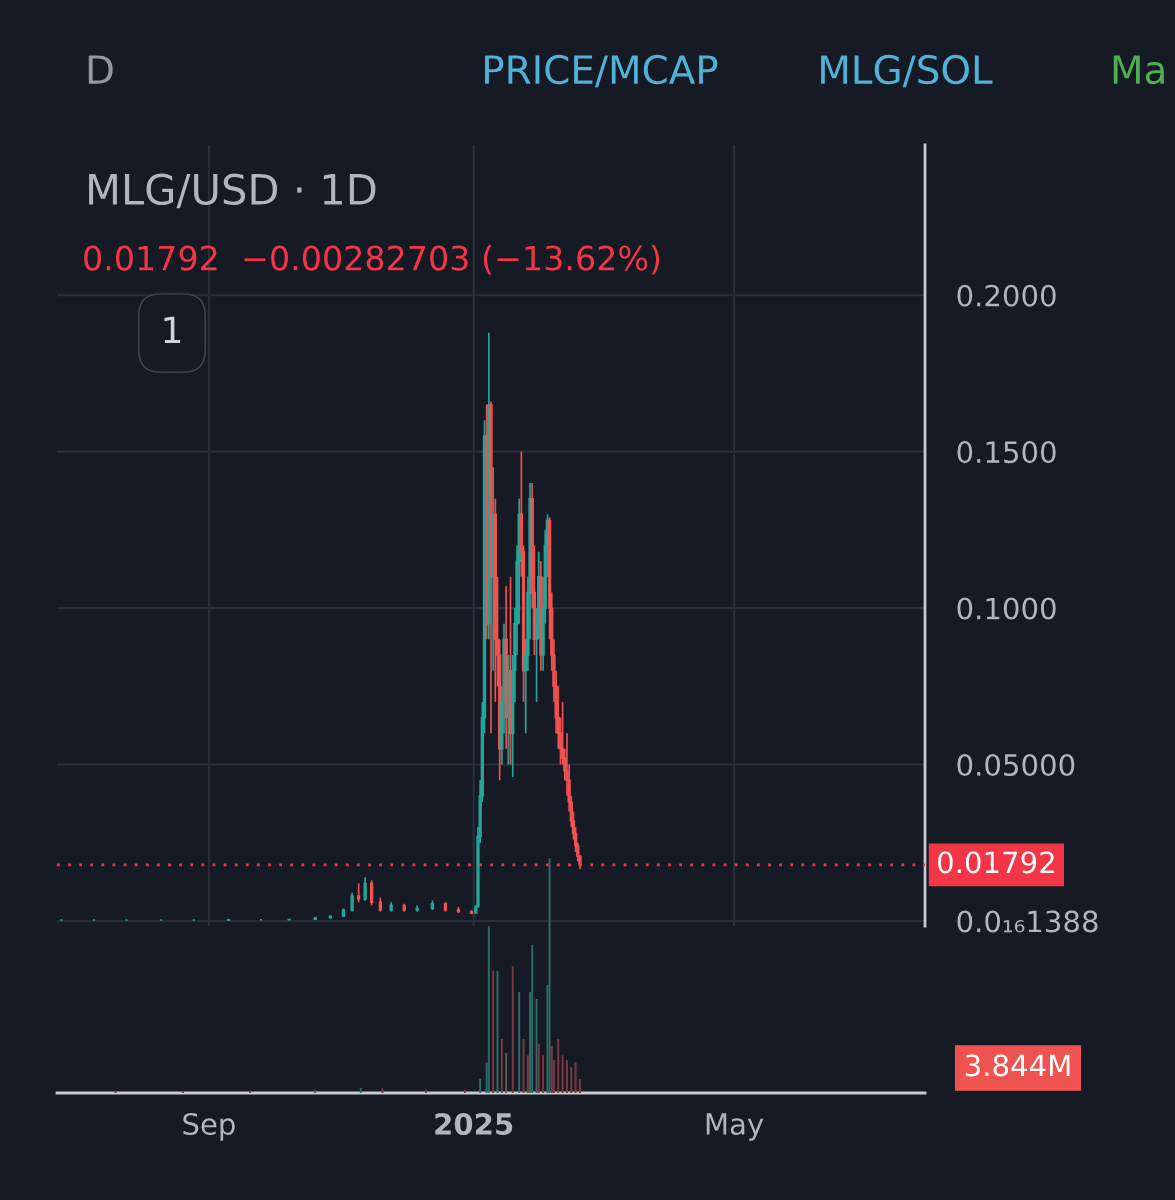 The width and height of the screenshot is (1175, 1200). I want to click on y-tick-label: 0.05000, so click(1016, 765).